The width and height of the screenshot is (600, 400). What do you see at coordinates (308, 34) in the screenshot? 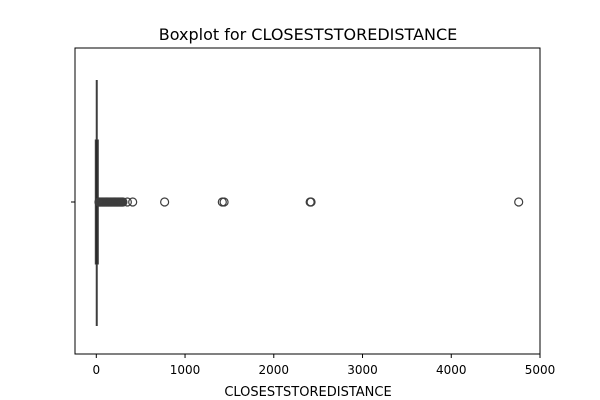
I see `chart-title: Boxplot for CLOSESTSTOREDISTANCE` at bounding box center [308, 34].